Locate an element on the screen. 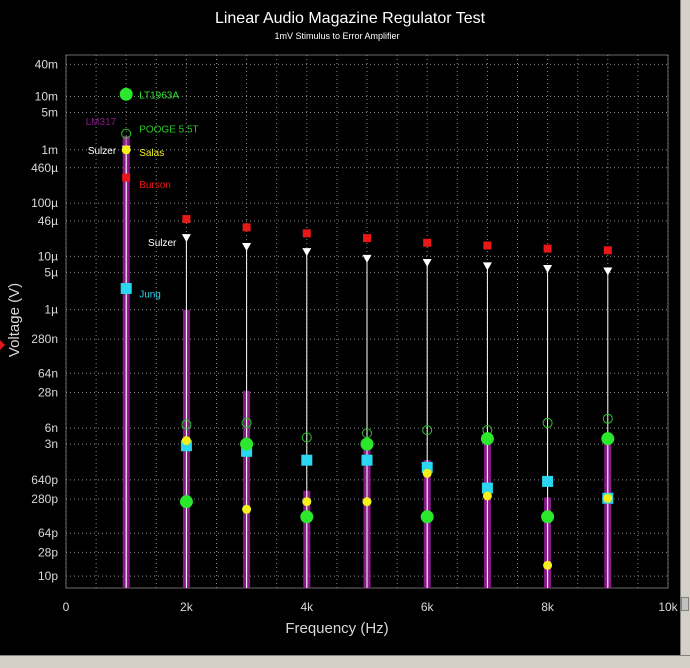 Image resolution: width=690 pixels, height=668 pixels. x-axis: 0 2k 4k 6k 8k 10k is located at coordinates (371, 607).